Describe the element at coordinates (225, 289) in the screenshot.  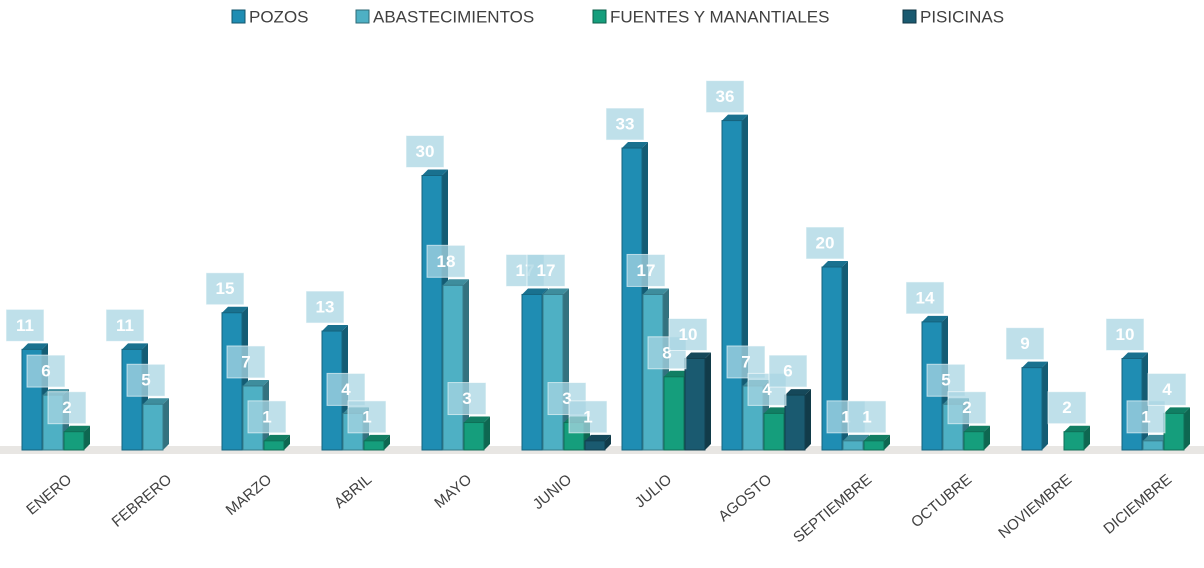
I see `data-label-group: 15` at that location.